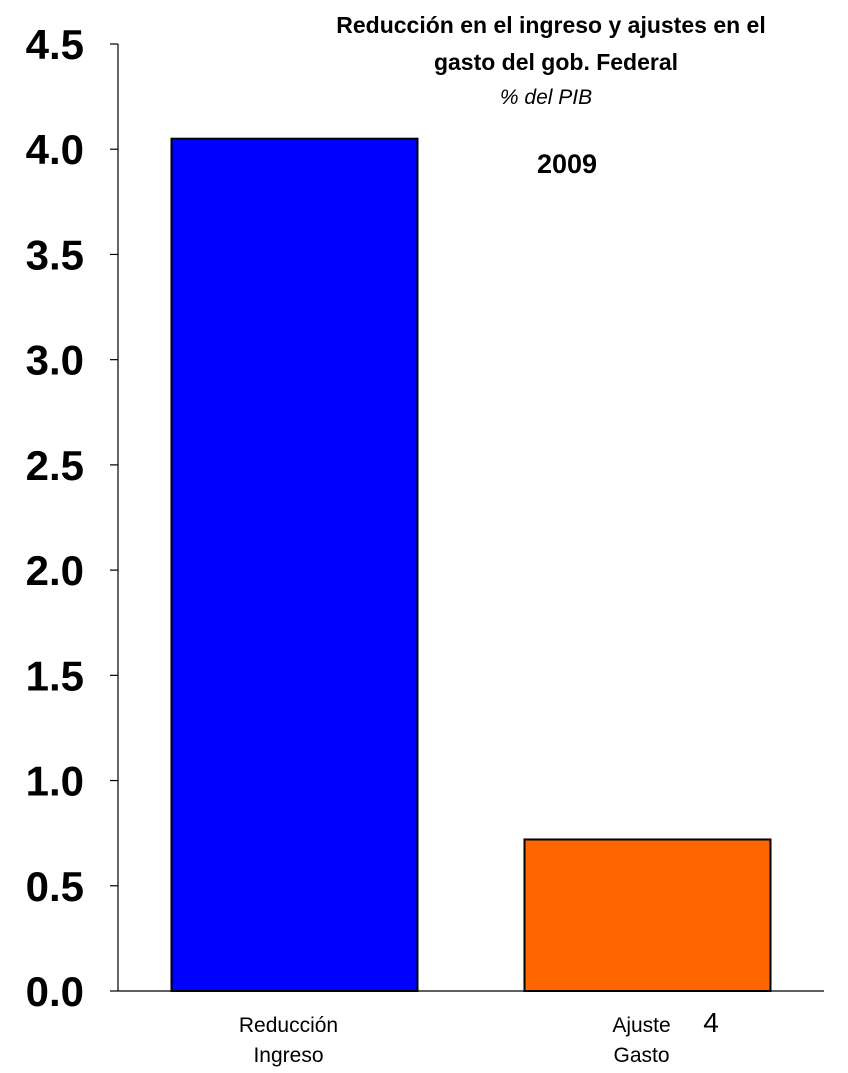  I want to click on chart-title-line-1: Reducción en el ingreso y ajustes en el, so click(550, 25).